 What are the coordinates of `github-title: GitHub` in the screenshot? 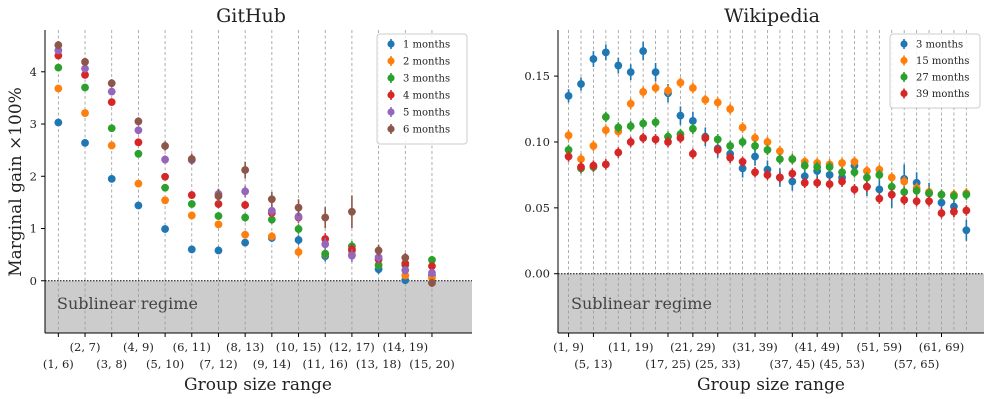 It's located at (251, 16).